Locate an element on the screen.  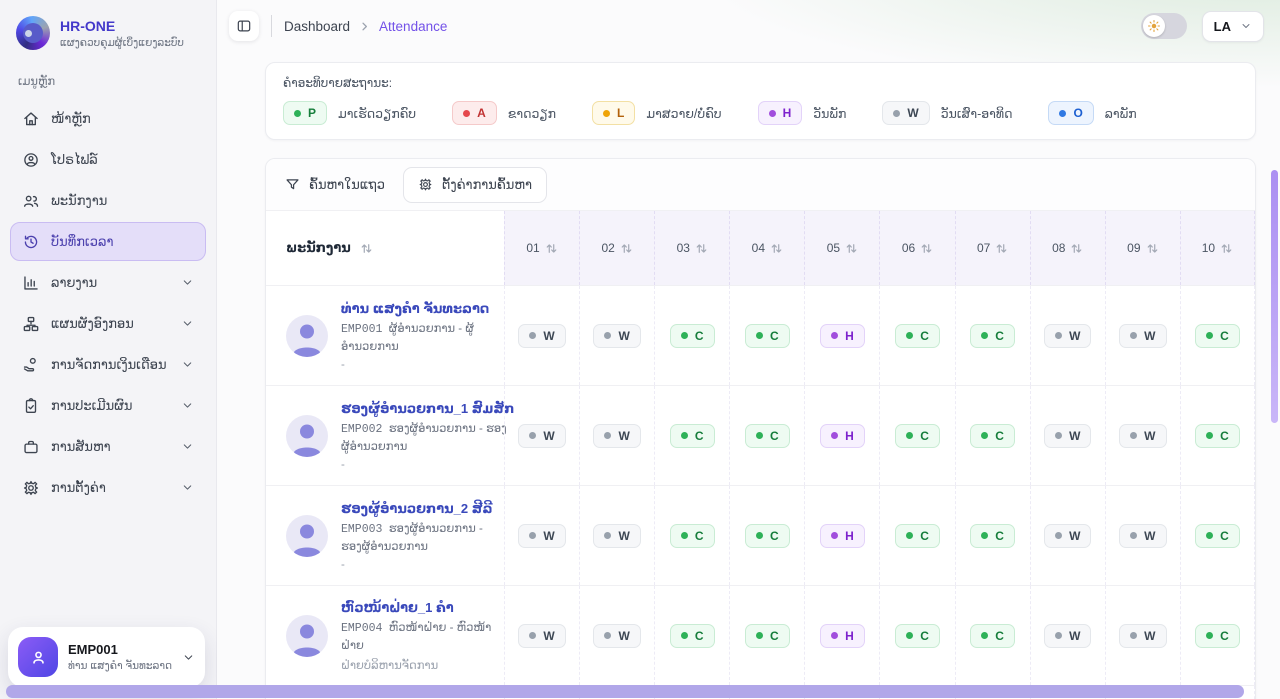
day-column-header-06: 06 is located at coordinates (917, 248).